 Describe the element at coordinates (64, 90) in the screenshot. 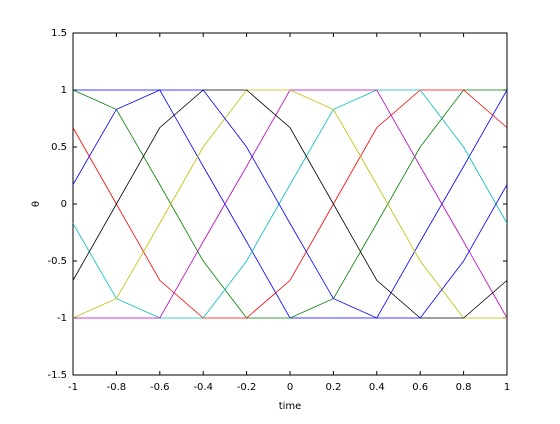

I see `y-tick-label: 1` at that location.